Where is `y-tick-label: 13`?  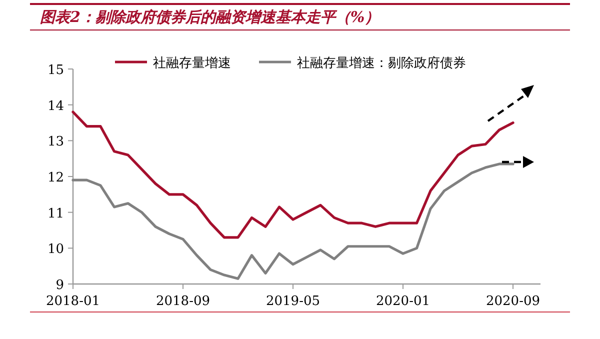 y-tick-label: 13 is located at coordinates (55, 142).